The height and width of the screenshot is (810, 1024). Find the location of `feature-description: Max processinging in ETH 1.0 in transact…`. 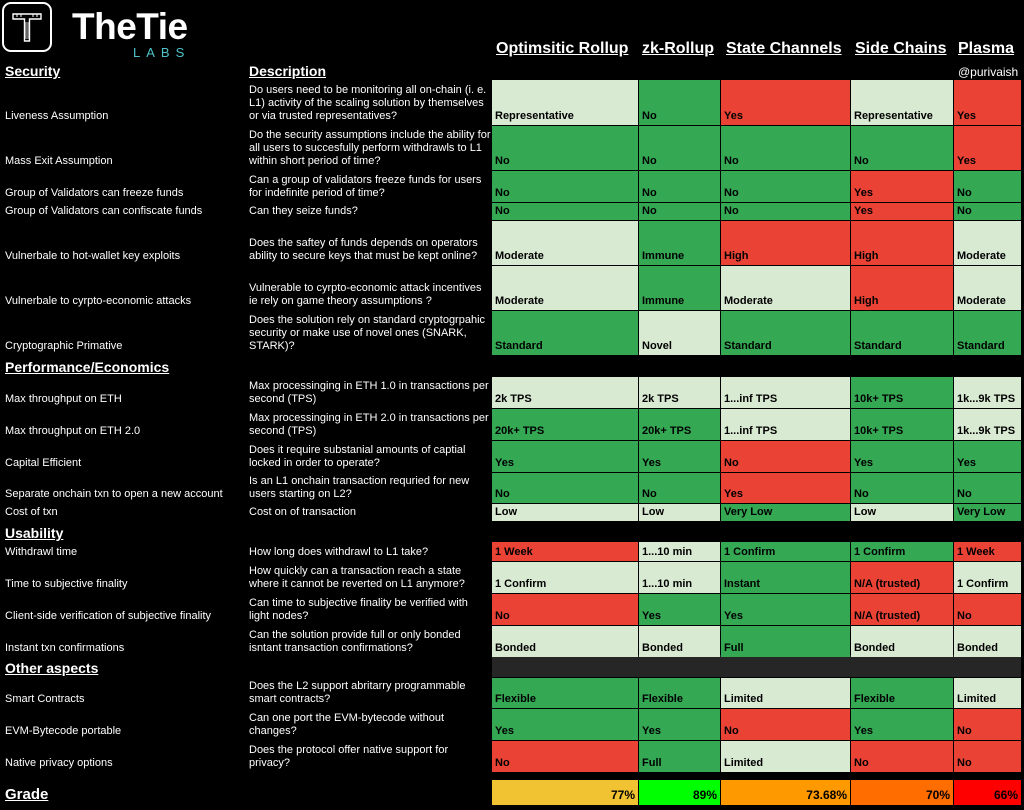

feature-description: Max processinging in ETH 1.0 in transact… is located at coordinates (369, 392).